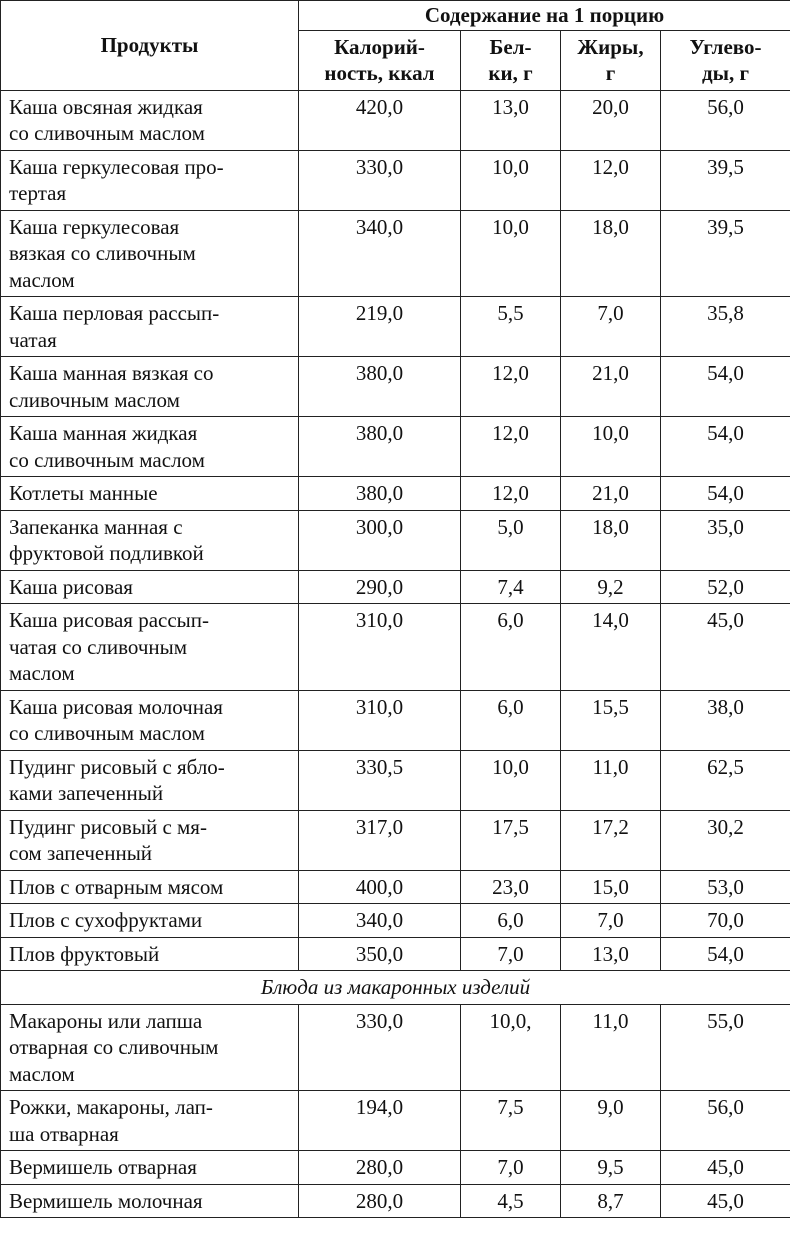 The height and width of the screenshot is (1254, 790). I want to click on value-cell: 5,0, so click(510, 540).